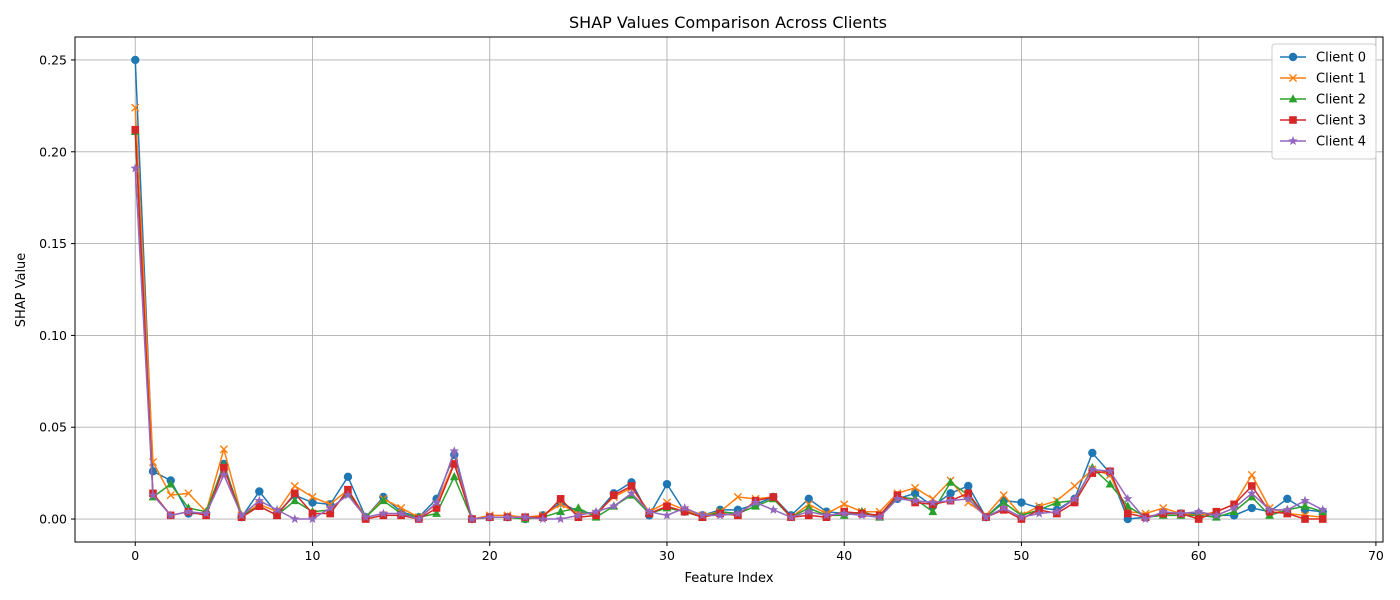 The width and height of the screenshot is (1400, 600). What do you see at coordinates (53, 519) in the screenshot?
I see `y-tick-label: 0.00` at bounding box center [53, 519].